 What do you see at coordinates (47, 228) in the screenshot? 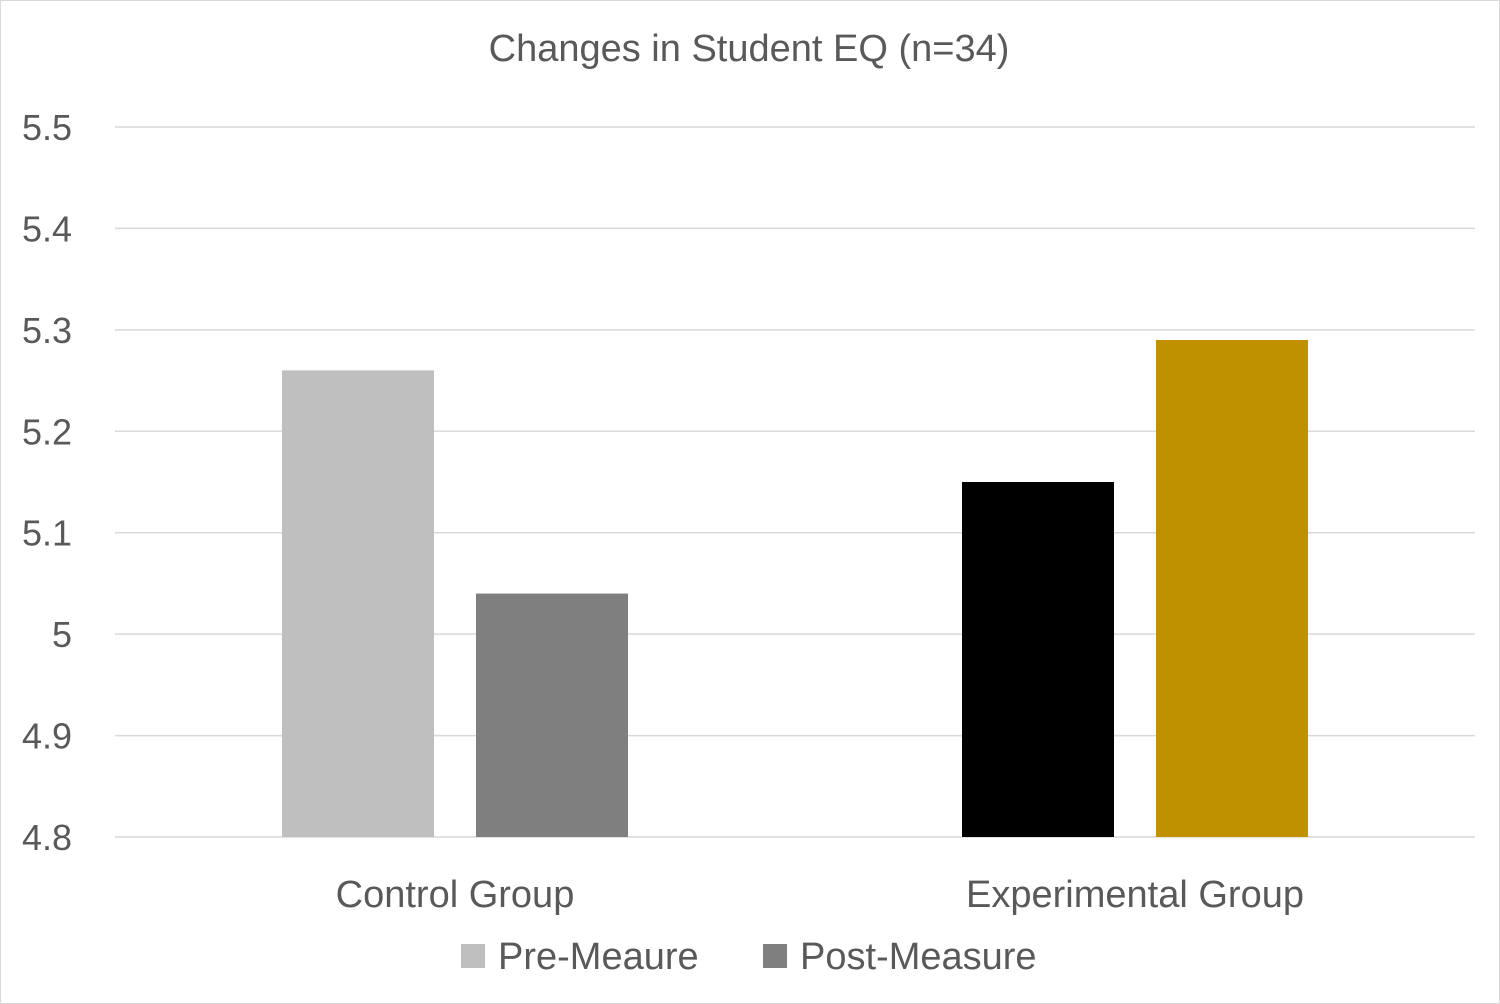
I see `y-tick-label: 5.4` at bounding box center [47, 228].